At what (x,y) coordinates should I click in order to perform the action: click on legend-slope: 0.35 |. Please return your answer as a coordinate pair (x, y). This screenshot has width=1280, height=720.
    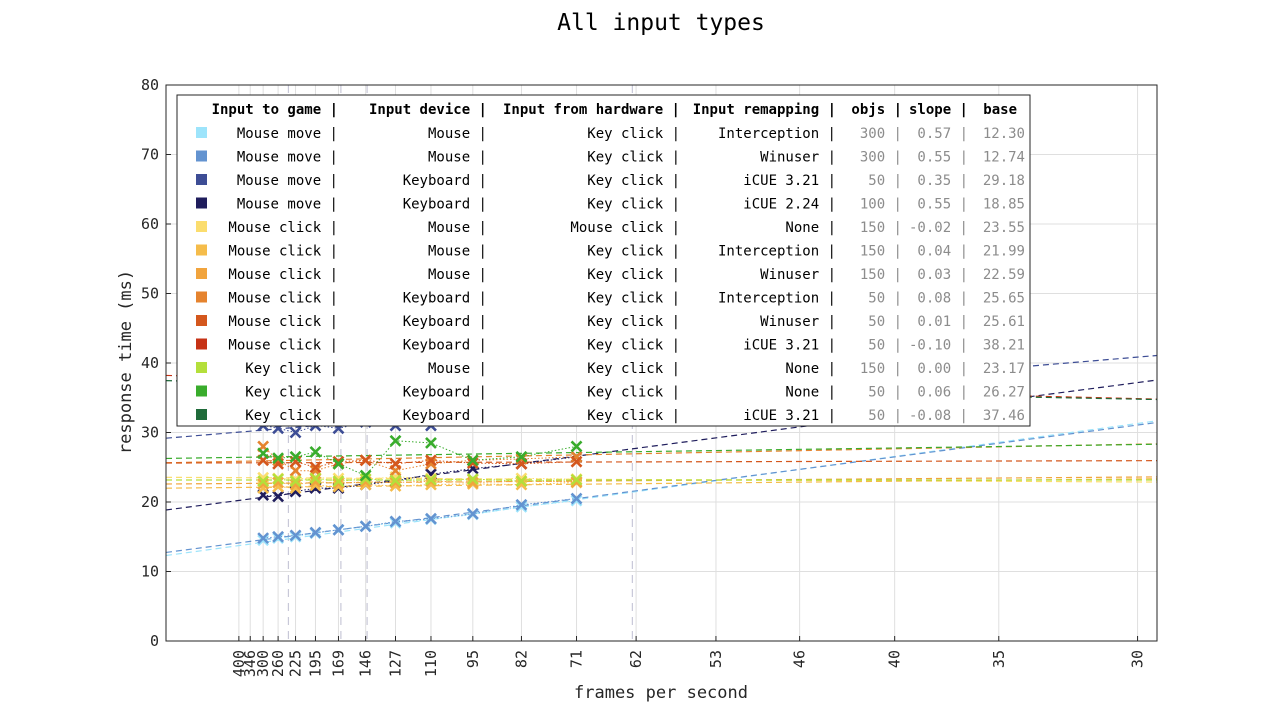
    Looking at the image, I should click on (942, 181).